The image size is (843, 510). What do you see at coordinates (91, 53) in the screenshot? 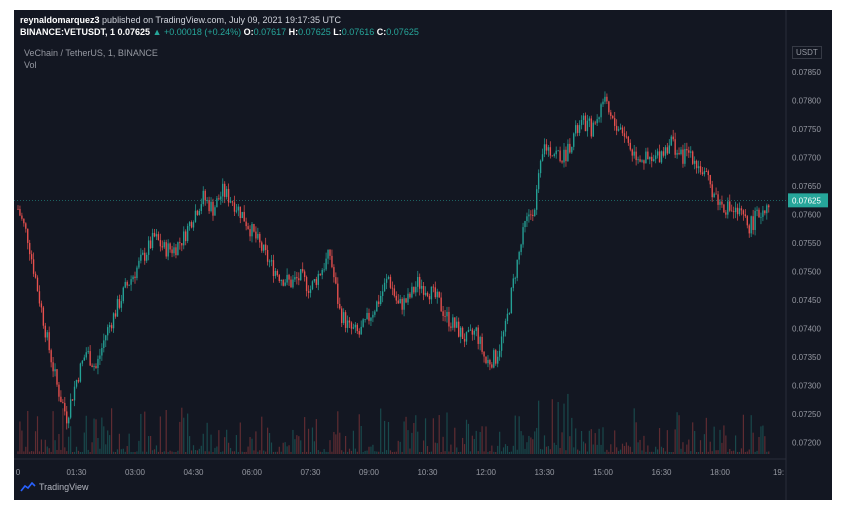
I see `chart-title: VeChain / TetherUS, 1, BINANCE` at bounding box center [91, 53].